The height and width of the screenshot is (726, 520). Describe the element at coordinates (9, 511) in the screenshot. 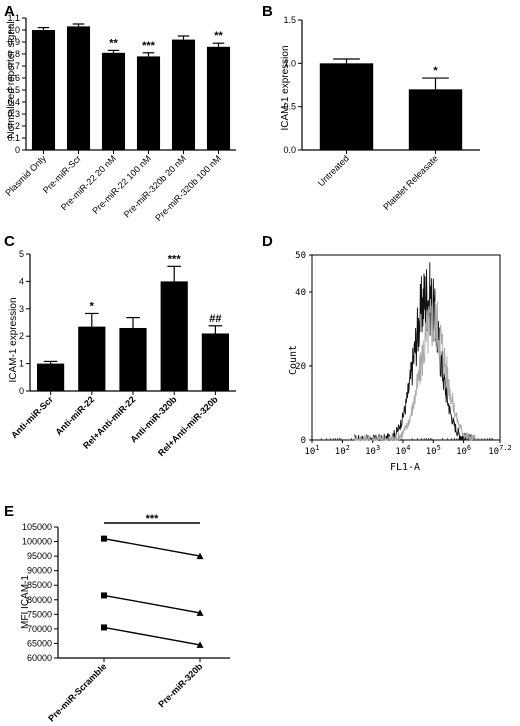

I see `panel-label-e: E` at that location.